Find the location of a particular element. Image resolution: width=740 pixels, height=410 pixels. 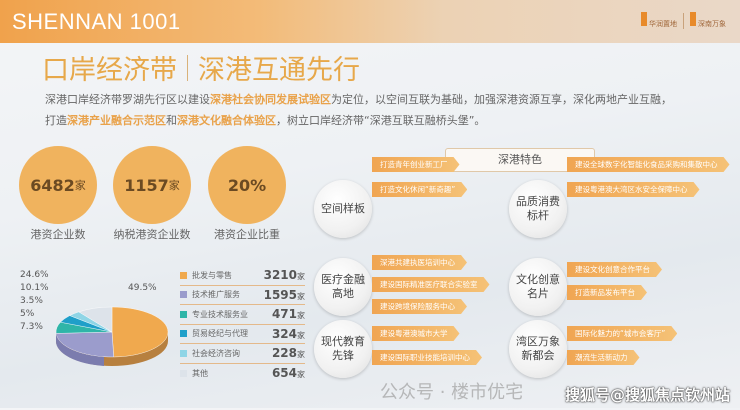

stat-circle: 6482 家 is located at coordinates (58, 185).